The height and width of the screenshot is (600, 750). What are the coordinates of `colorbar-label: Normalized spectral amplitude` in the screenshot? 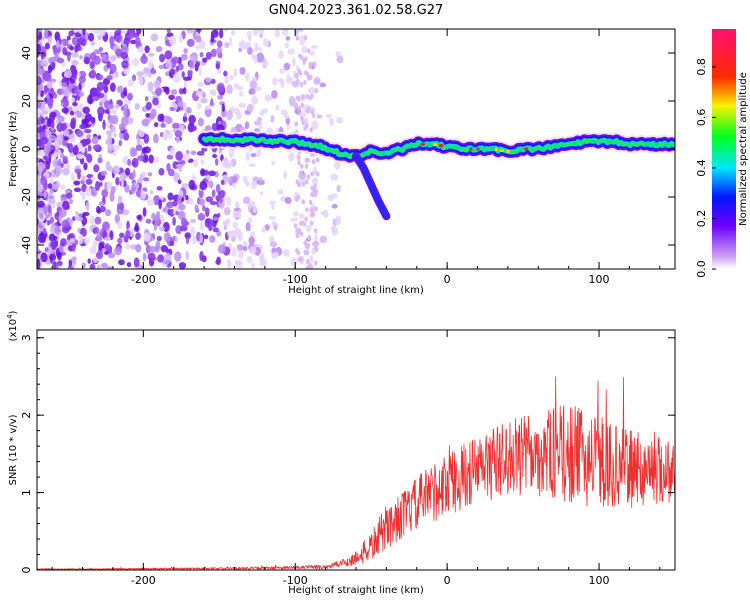 It's located at (743, 149).